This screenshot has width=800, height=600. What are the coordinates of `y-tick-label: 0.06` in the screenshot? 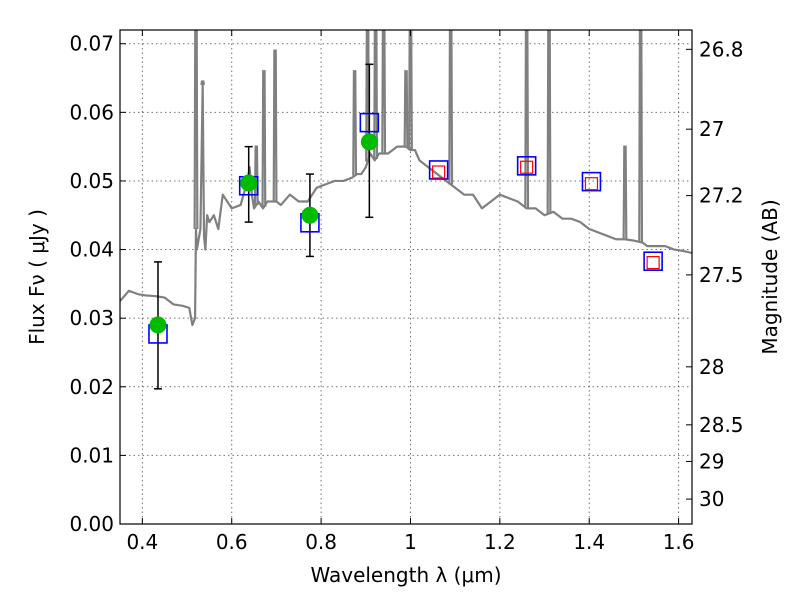 It's located at (91, 112).